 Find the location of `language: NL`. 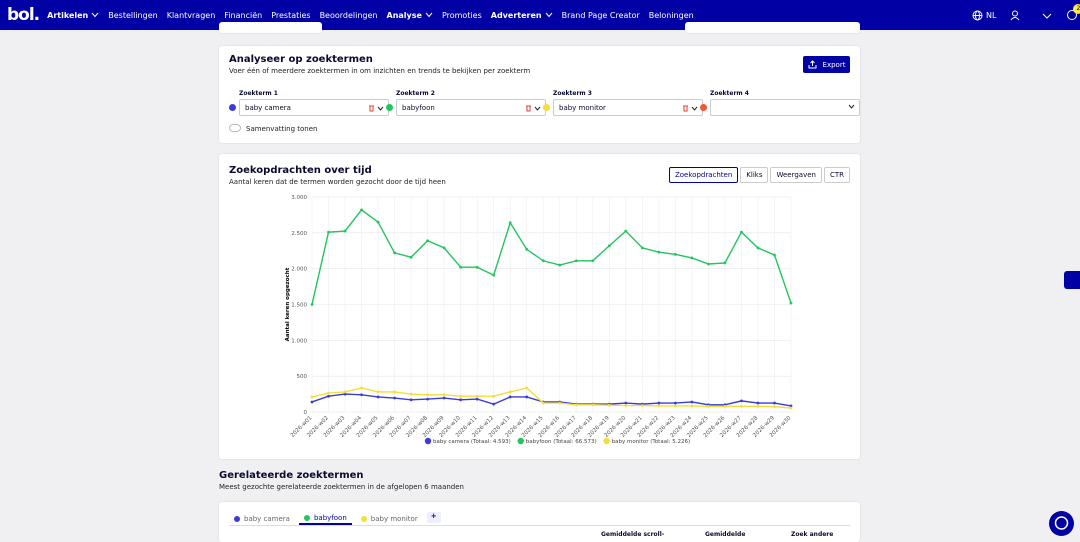

language: NL is located at coordinates (991, 15).